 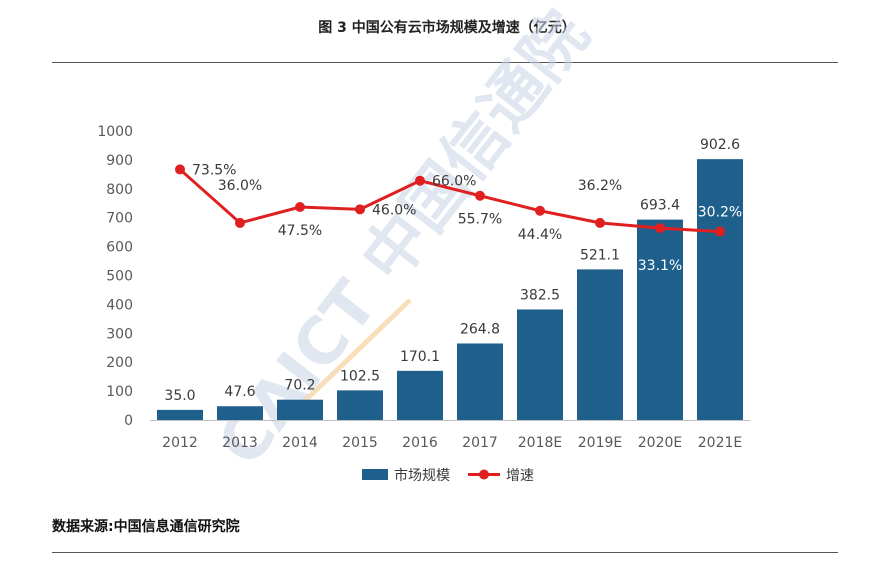 I want to click on bar-value-label: 902.6, so click(x=720, y=145).